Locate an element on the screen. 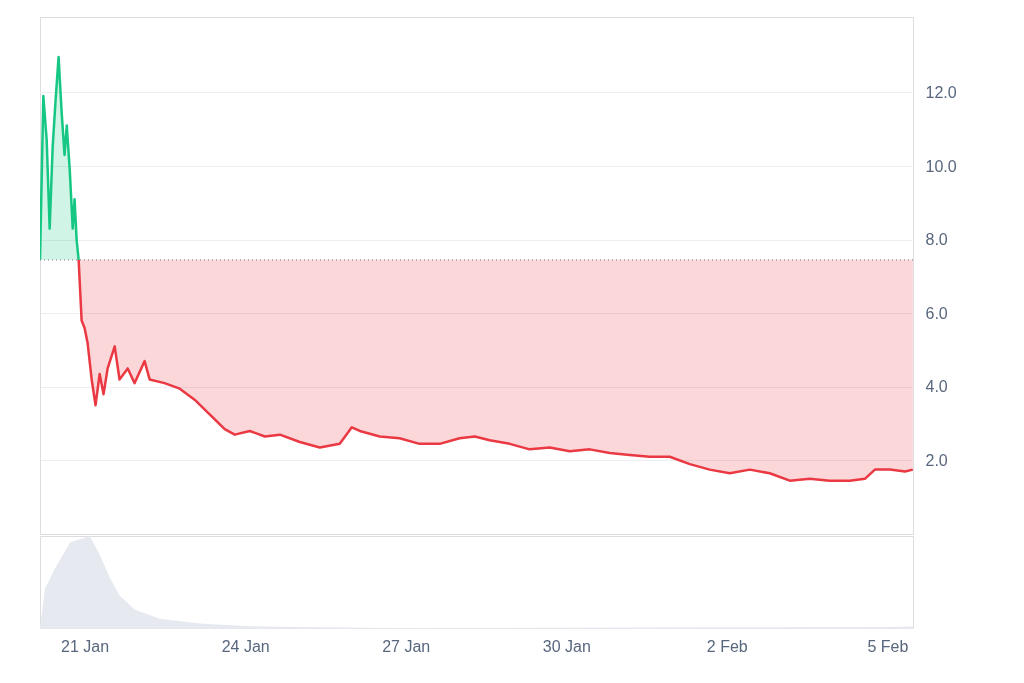 Image resolution: width=1024 pixels, height=683 pixels. x-tick-label: 21 Jan is located at coordinates (85, 646).